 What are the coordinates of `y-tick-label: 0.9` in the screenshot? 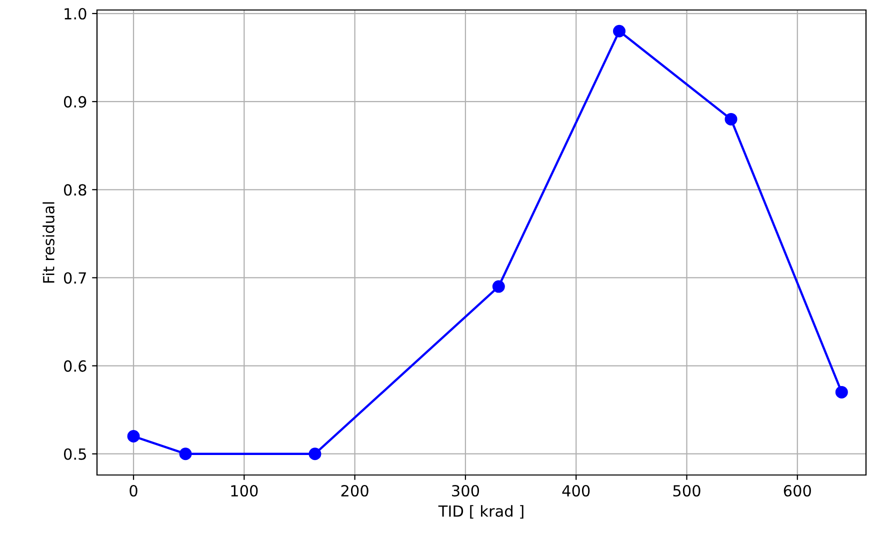 It's located at (75, 102).